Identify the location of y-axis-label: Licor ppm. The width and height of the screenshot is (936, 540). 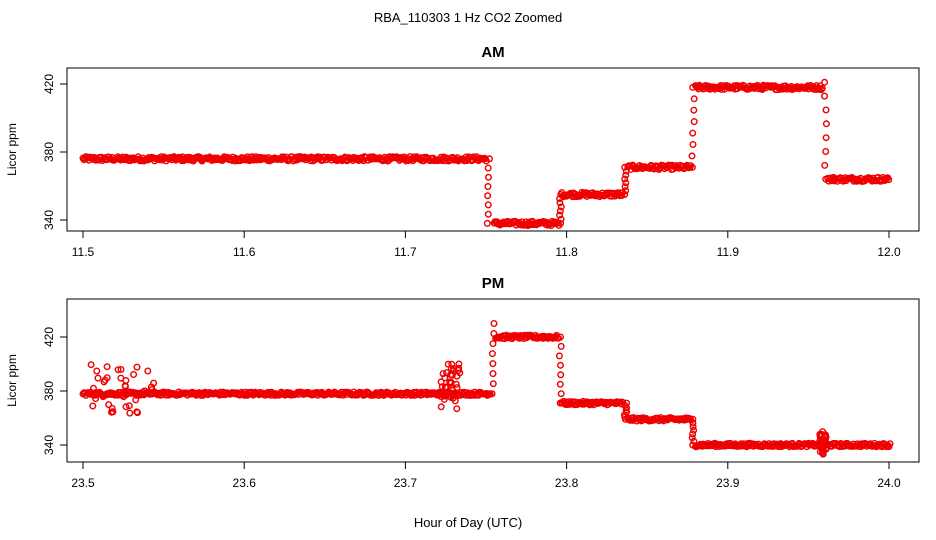
(12, 380).